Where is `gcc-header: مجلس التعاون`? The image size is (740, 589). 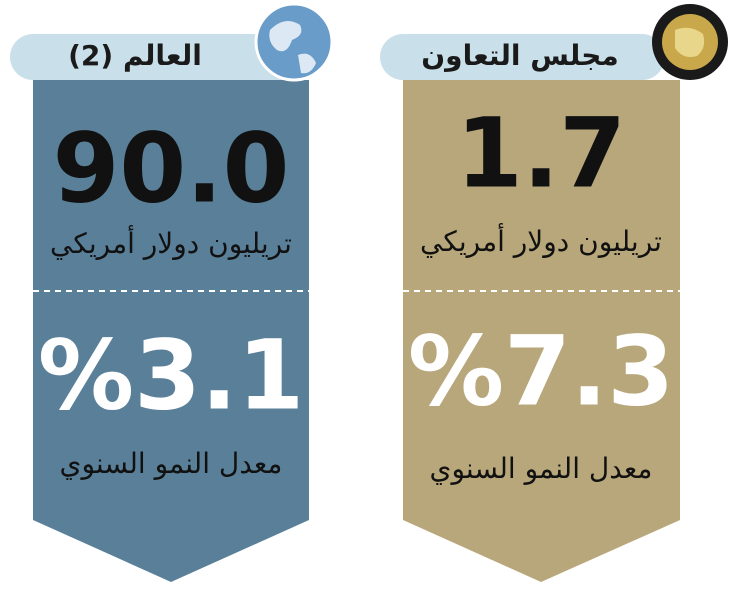 gcc-header: مجلس التعاون is located at coordinates (519, 55).